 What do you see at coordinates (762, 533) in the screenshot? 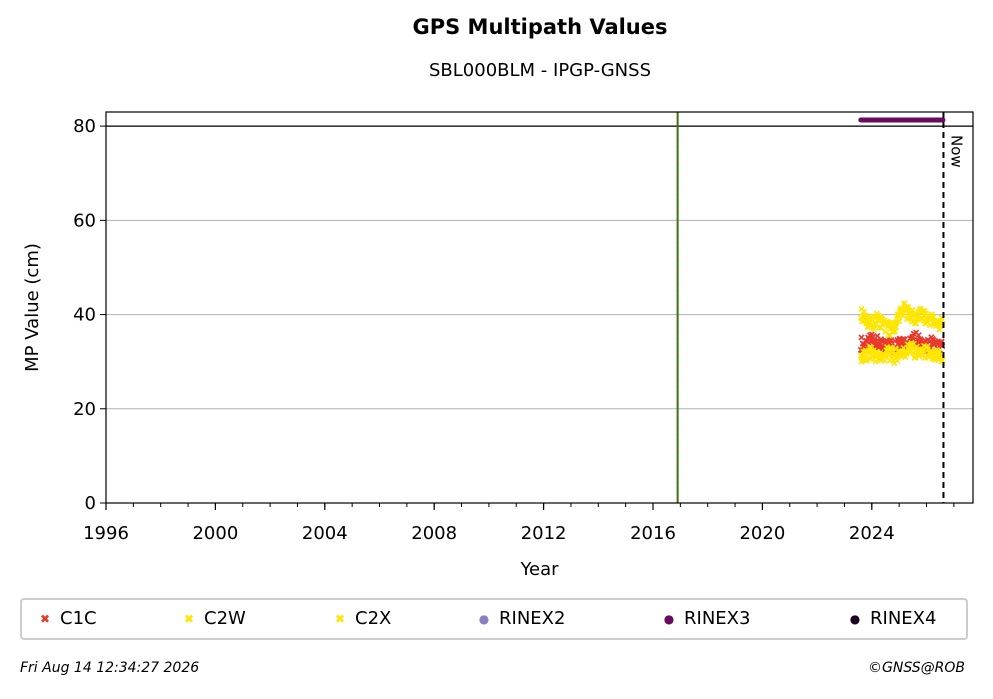
I see `x-tick-label: 2020` at bounding box center [762, 533].